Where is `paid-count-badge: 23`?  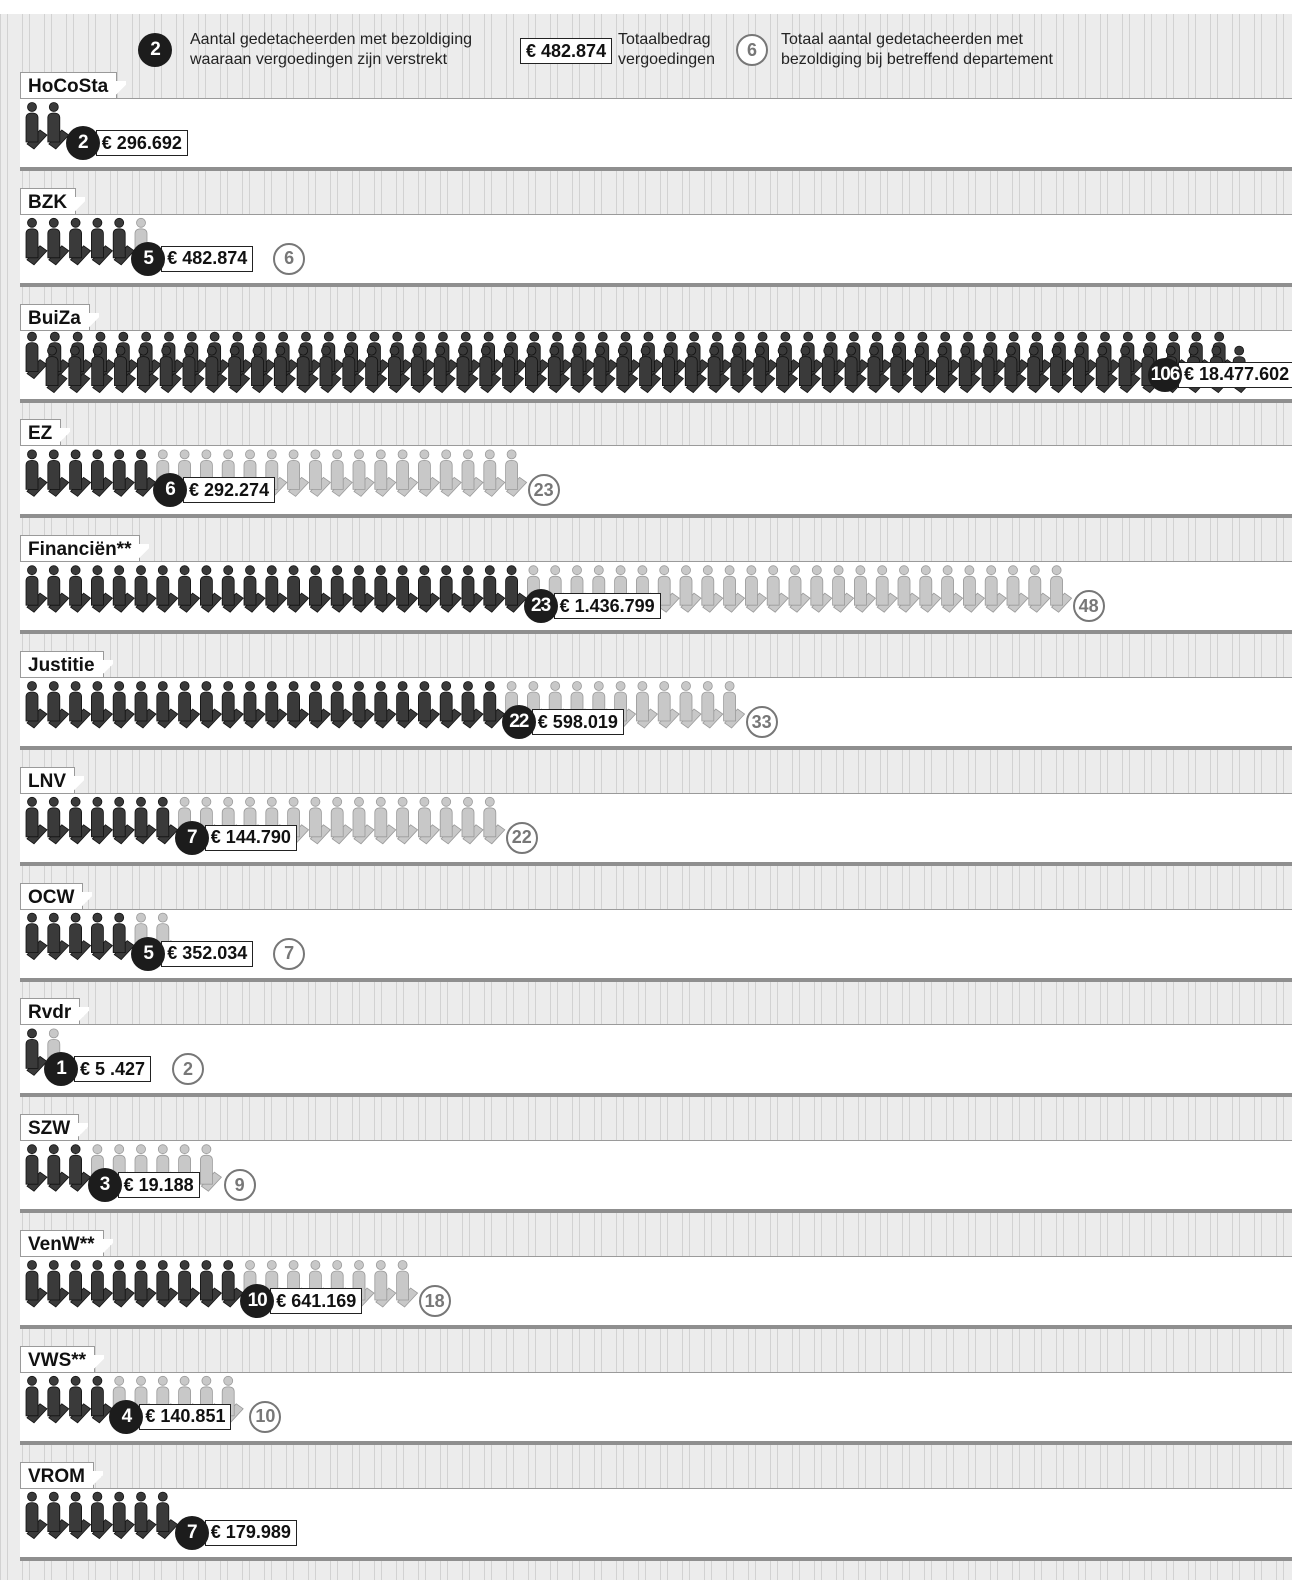
paid-count-badge: 23 is located at coordinates (540, 606).